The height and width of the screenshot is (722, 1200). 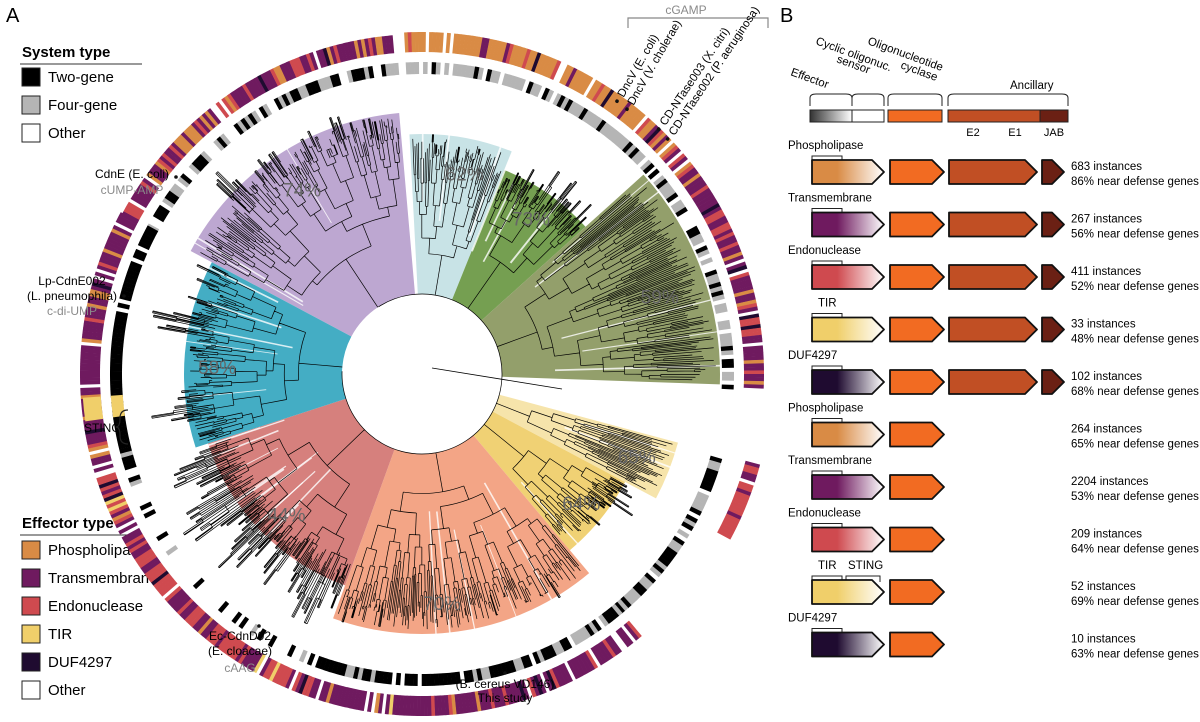 I want to click on header-ancillary: Ancillary, so click(x=1032, y=86).